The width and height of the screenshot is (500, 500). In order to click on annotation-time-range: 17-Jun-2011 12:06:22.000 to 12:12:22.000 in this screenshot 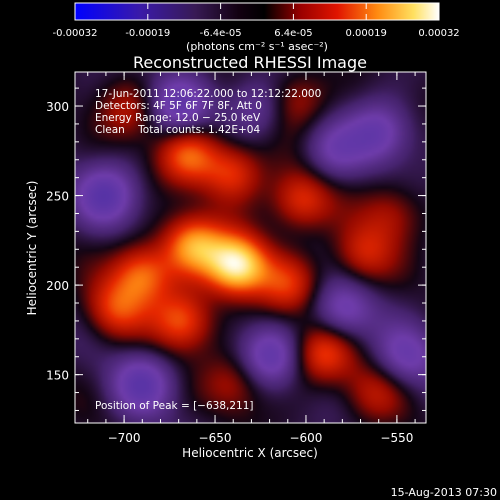, I will do `click(208, 94)`.